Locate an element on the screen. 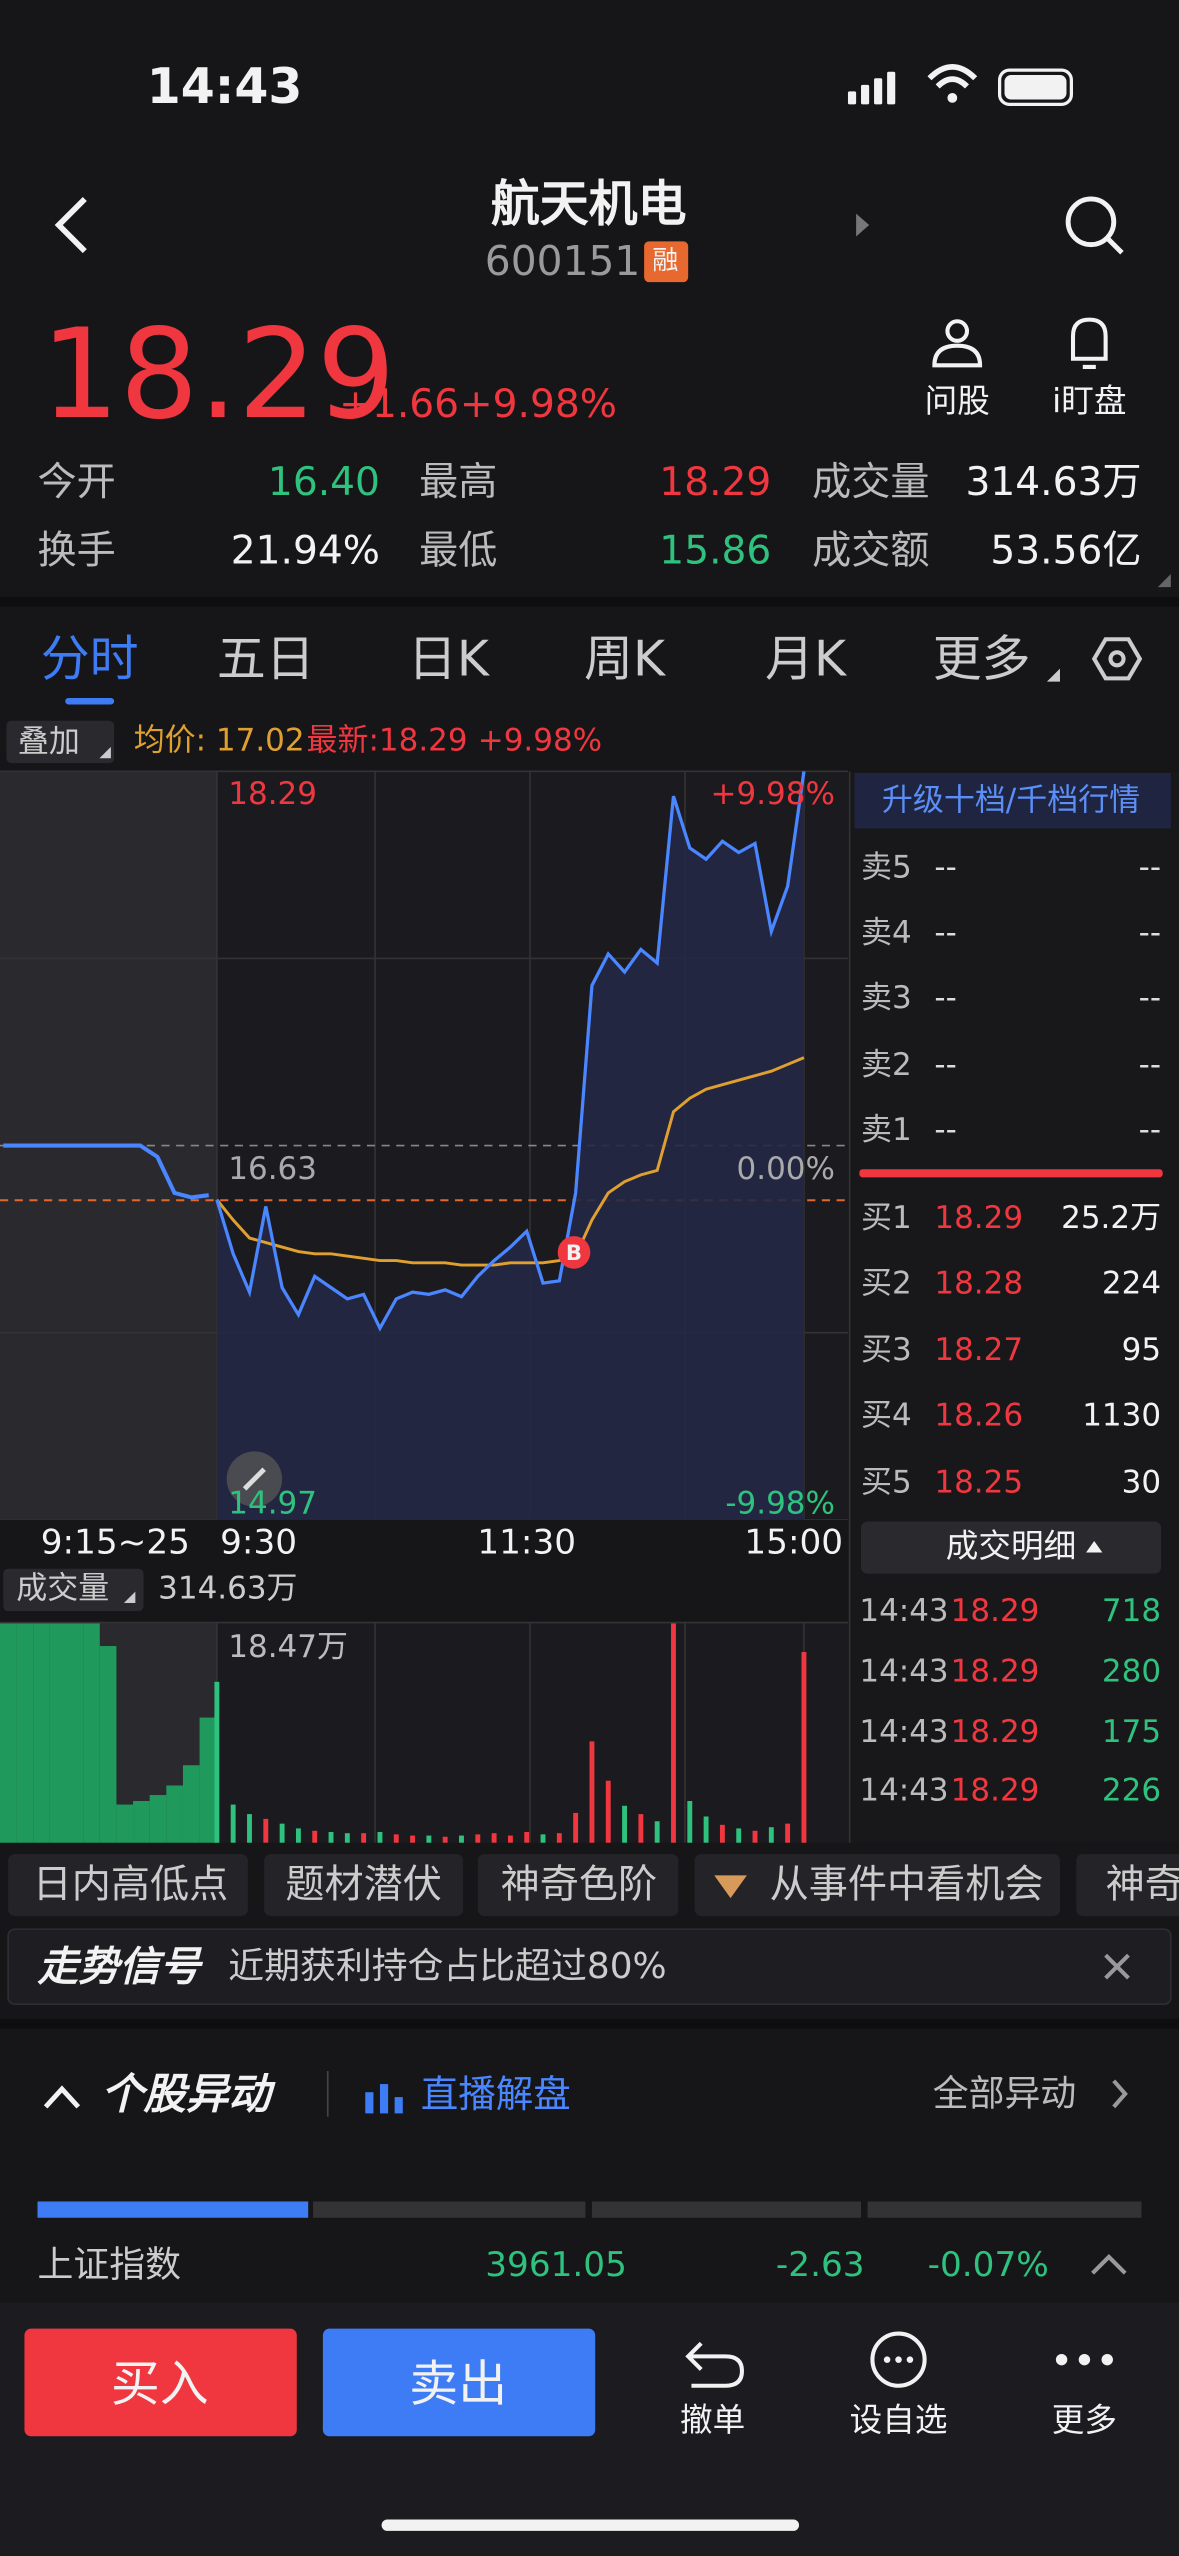 This screenshot has width=1179, height=2556. settings-icon is located at coordinates (1117, 659).